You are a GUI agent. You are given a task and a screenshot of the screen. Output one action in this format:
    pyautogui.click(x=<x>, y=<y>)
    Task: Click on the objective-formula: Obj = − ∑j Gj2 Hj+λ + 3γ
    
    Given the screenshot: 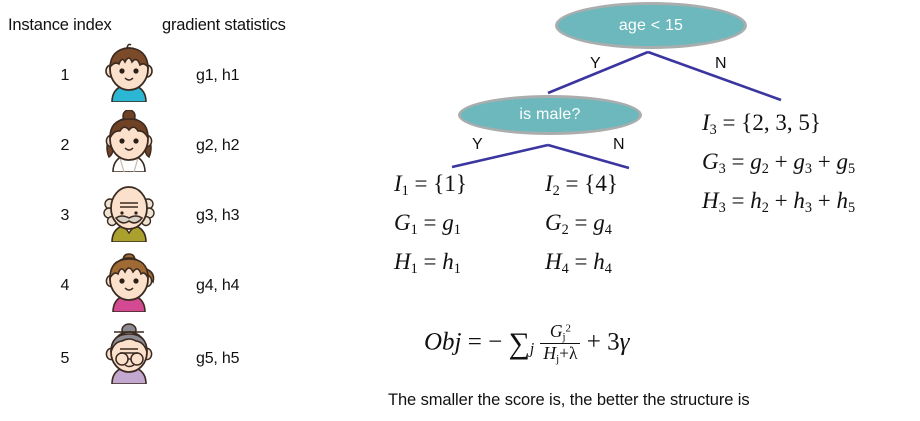 What is the action you would take?
    pyautogui.click(x=527, y=343)
    